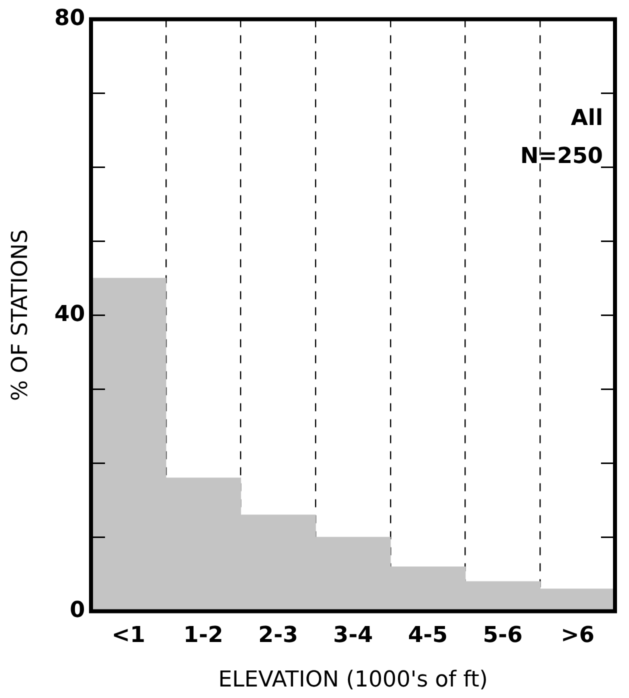  Describe the element at coordinates (353, 680) in the screenshot. I see `x-axis-title: ELEVATION (1000's of ft)` at that location.